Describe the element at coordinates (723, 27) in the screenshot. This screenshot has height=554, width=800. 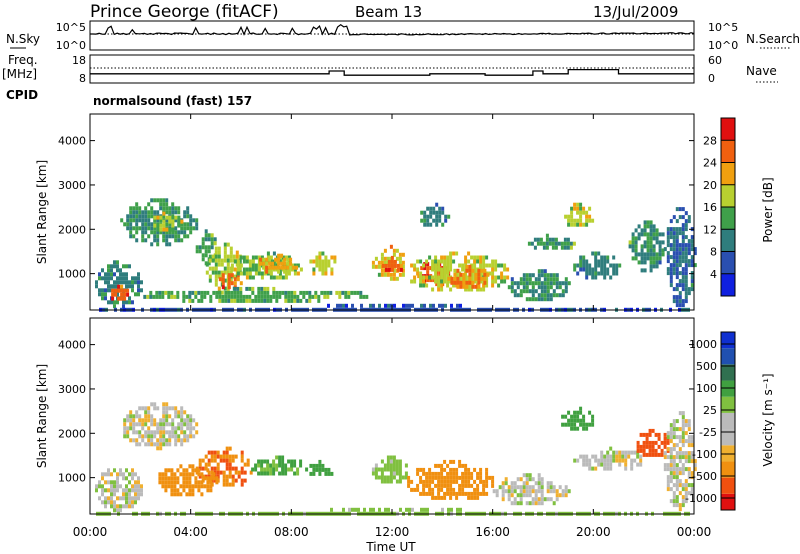
I see `noise-ytick-top-right: 10^5` at that location.